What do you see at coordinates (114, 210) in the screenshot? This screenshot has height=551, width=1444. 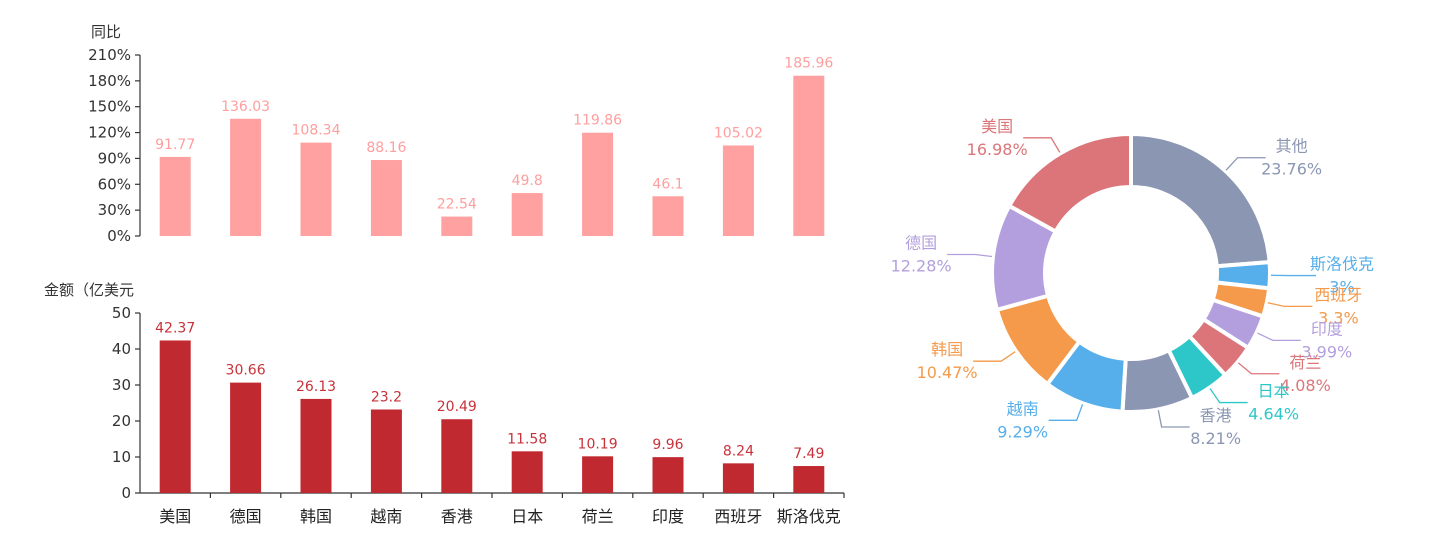 I see `y-tick-label: 30%` at bounding box center [114, 210].